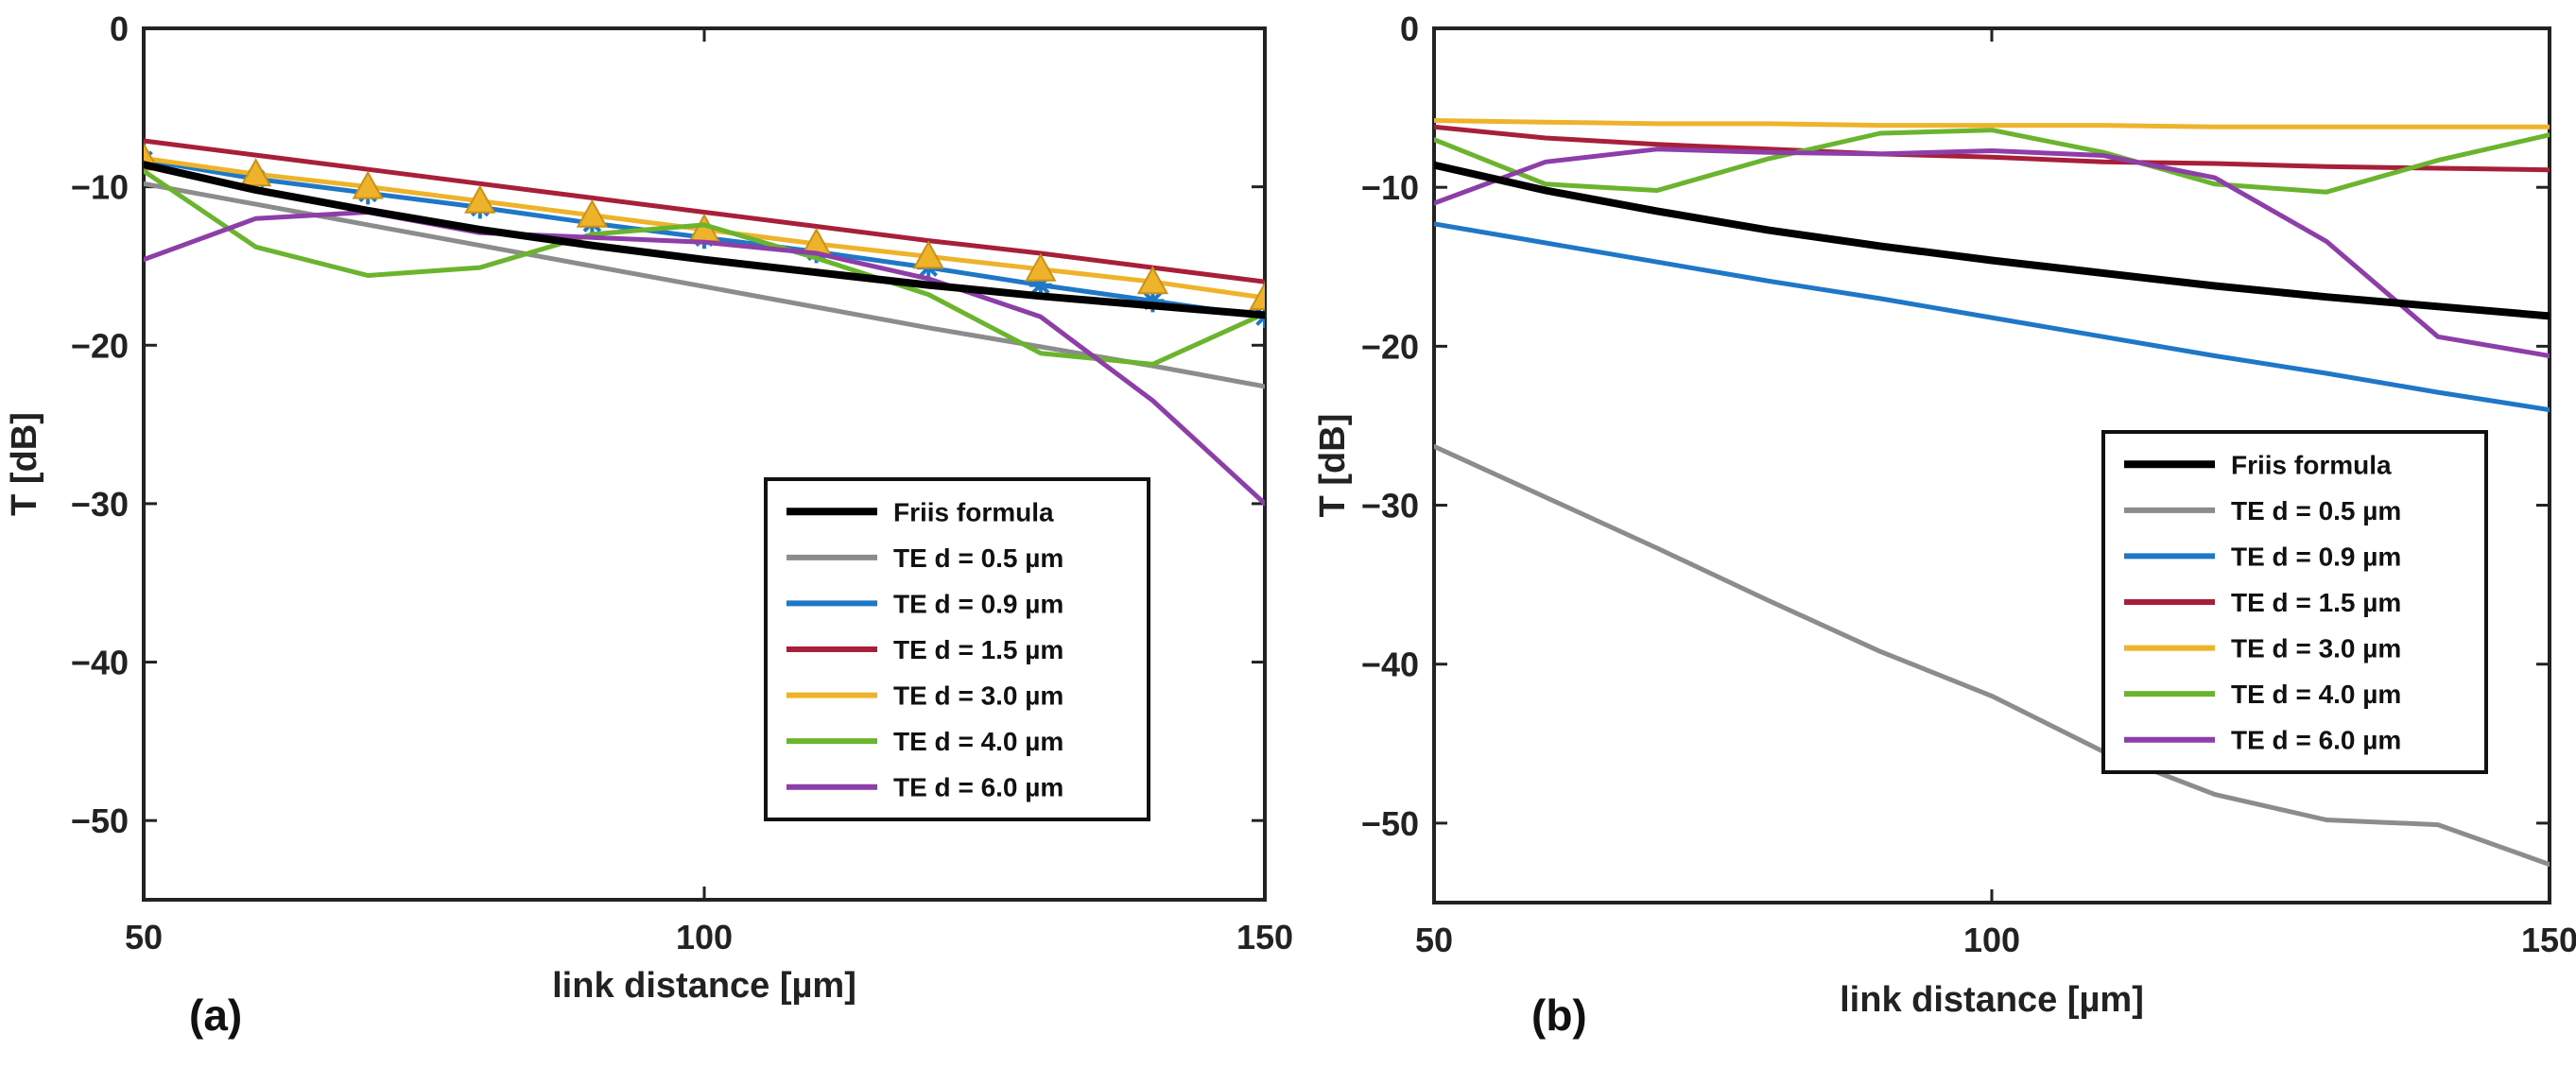  What do you see at coordinates (1559, 1015) in the screenshot?
I see `panel-label: (b)` at bounding box center [1559, 1015].